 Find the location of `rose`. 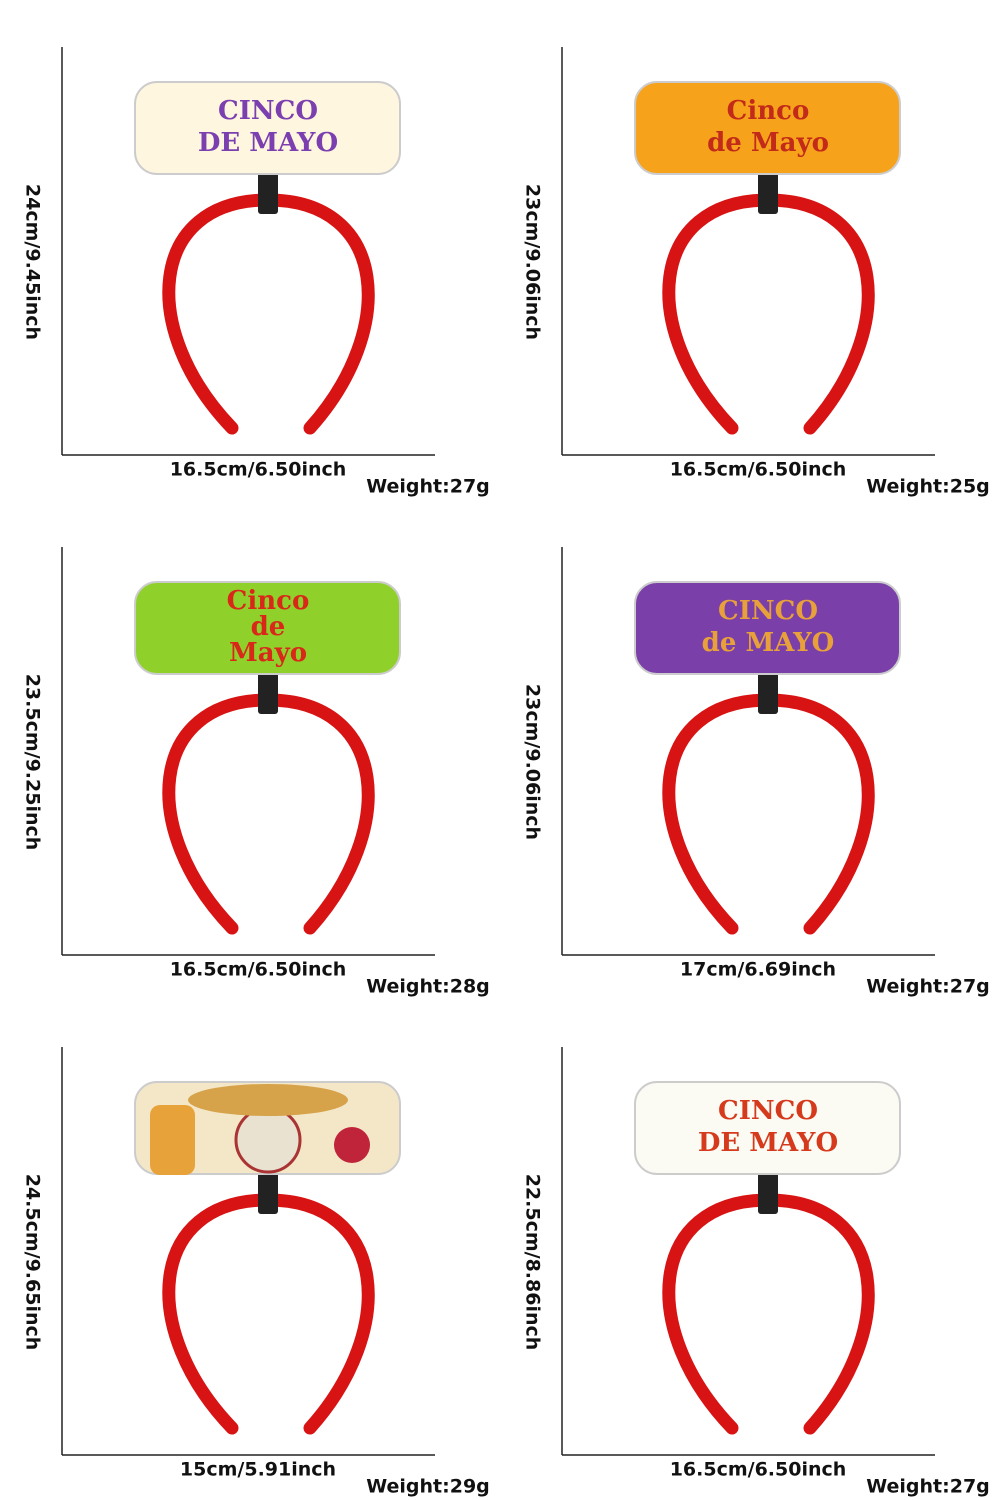

rose is located at coordinates (352, 1145).